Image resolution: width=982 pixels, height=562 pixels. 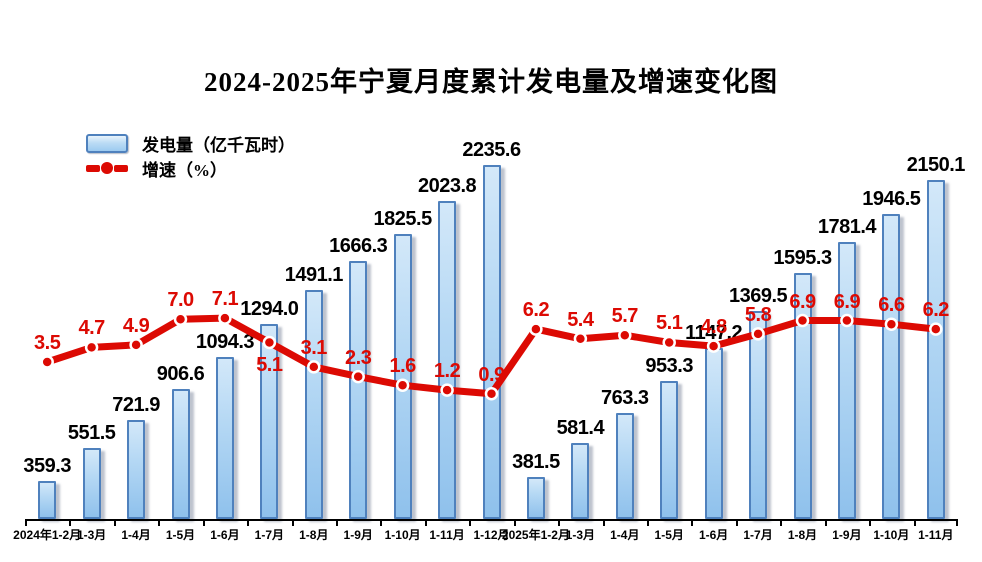 I want to click on x-axis-label: 2025年1-2月, so click(x=535, y=535).